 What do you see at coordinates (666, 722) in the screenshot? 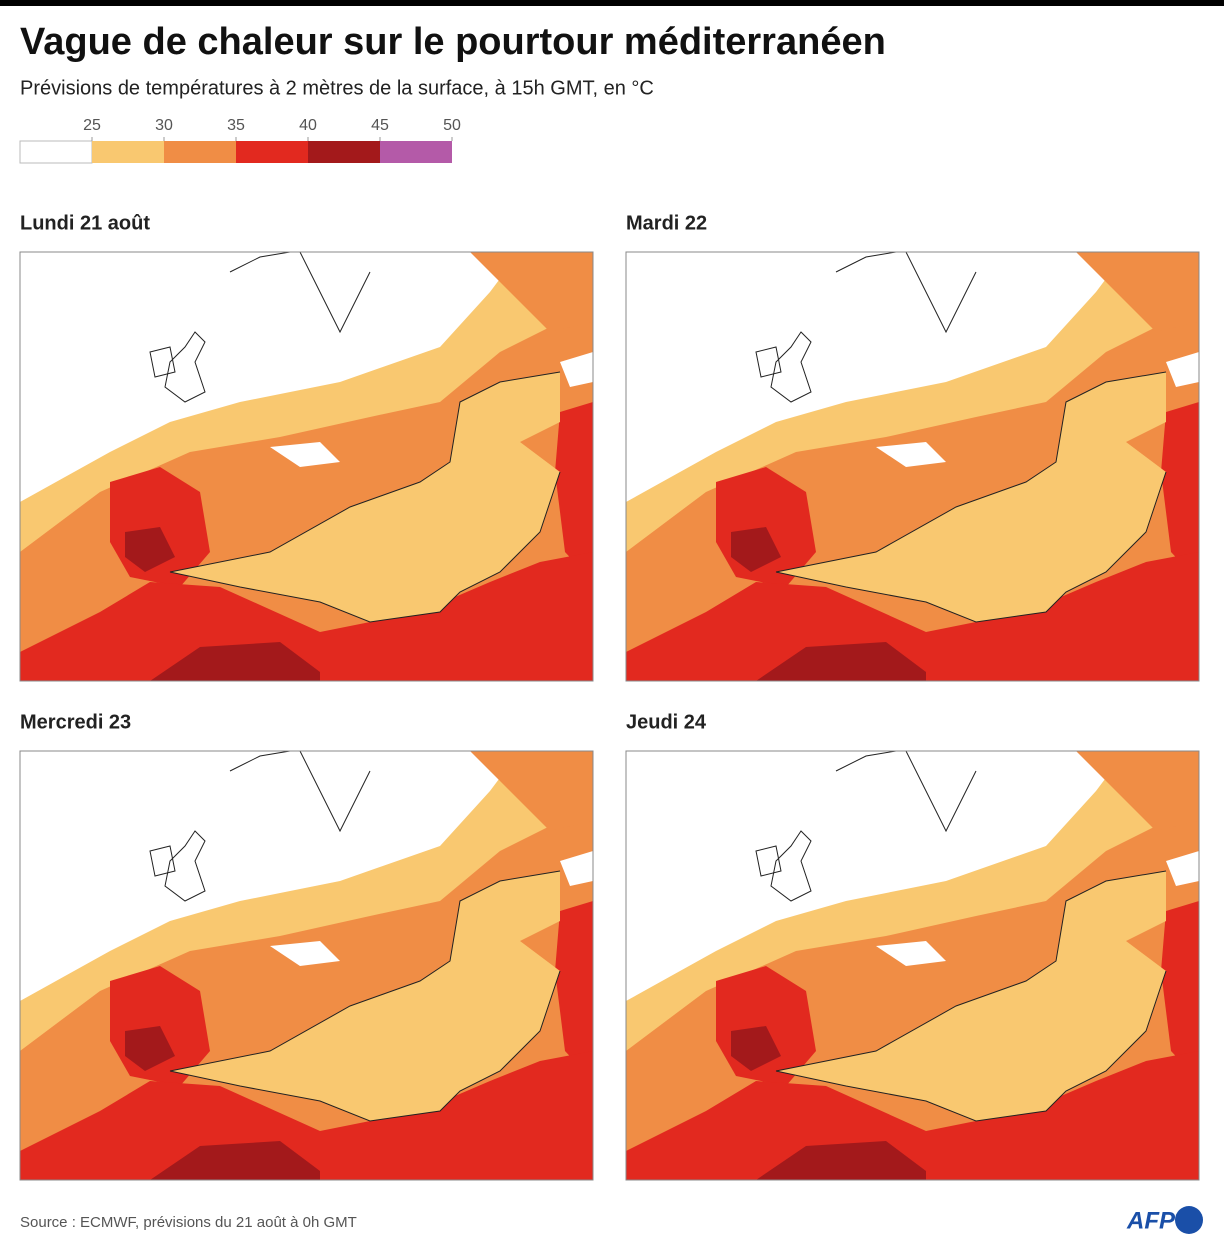
I see `panel-title: Jeudi 24` at bounding box center [666, 722].